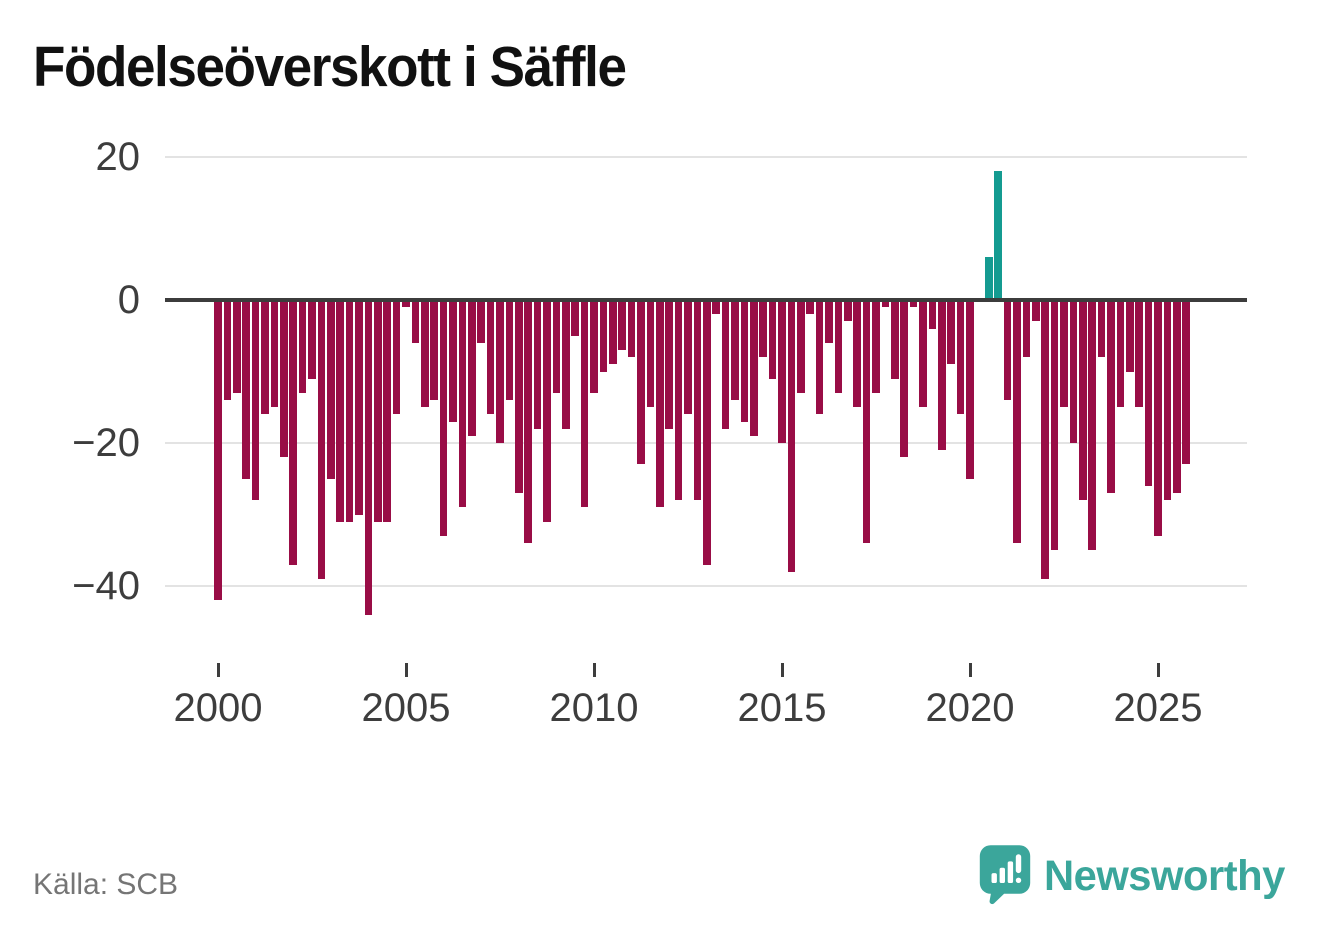 This screenshot has width=1322, height=939. I want to click on bar-2022K1, so click(1045, 440).